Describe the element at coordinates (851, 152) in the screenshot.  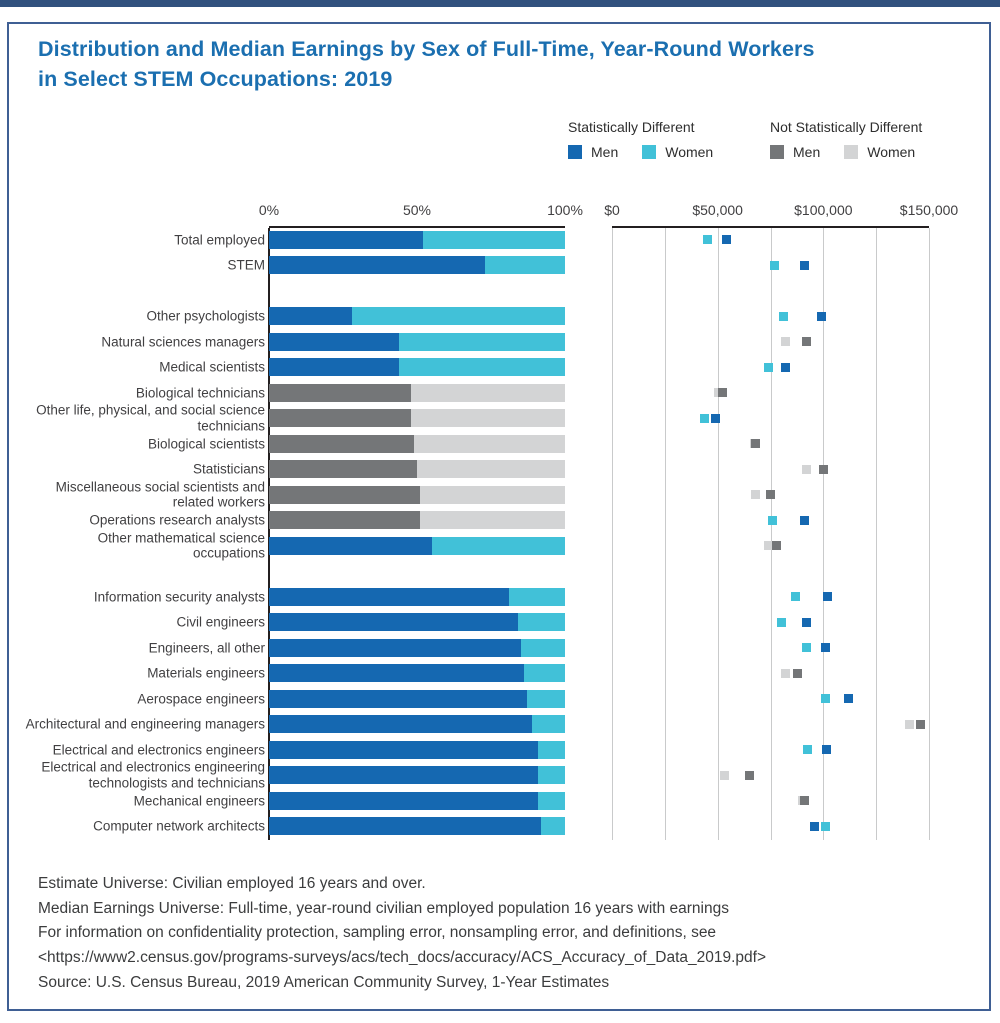
I see `legend-swatch-women-light-gray` at that location.